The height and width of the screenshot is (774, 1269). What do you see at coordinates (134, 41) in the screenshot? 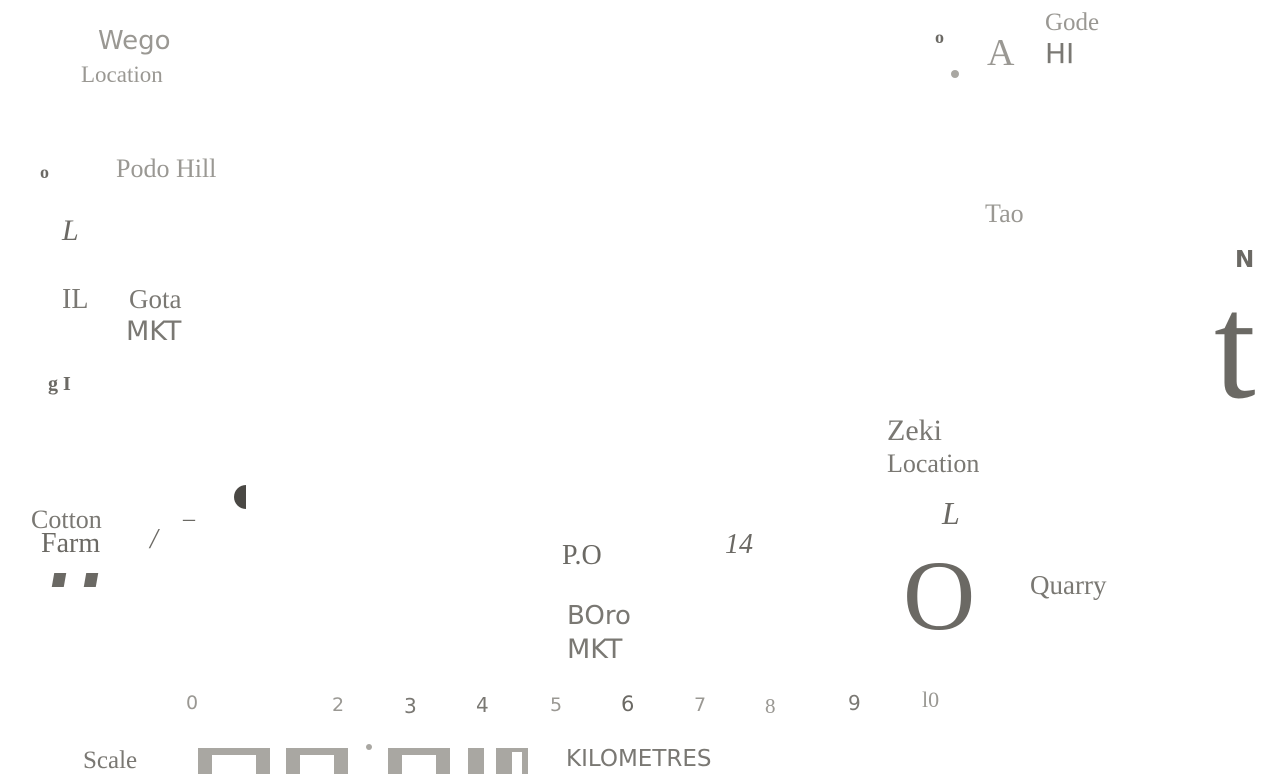
I see `place-label-wego: Wego` at bounding box center [134, 41].